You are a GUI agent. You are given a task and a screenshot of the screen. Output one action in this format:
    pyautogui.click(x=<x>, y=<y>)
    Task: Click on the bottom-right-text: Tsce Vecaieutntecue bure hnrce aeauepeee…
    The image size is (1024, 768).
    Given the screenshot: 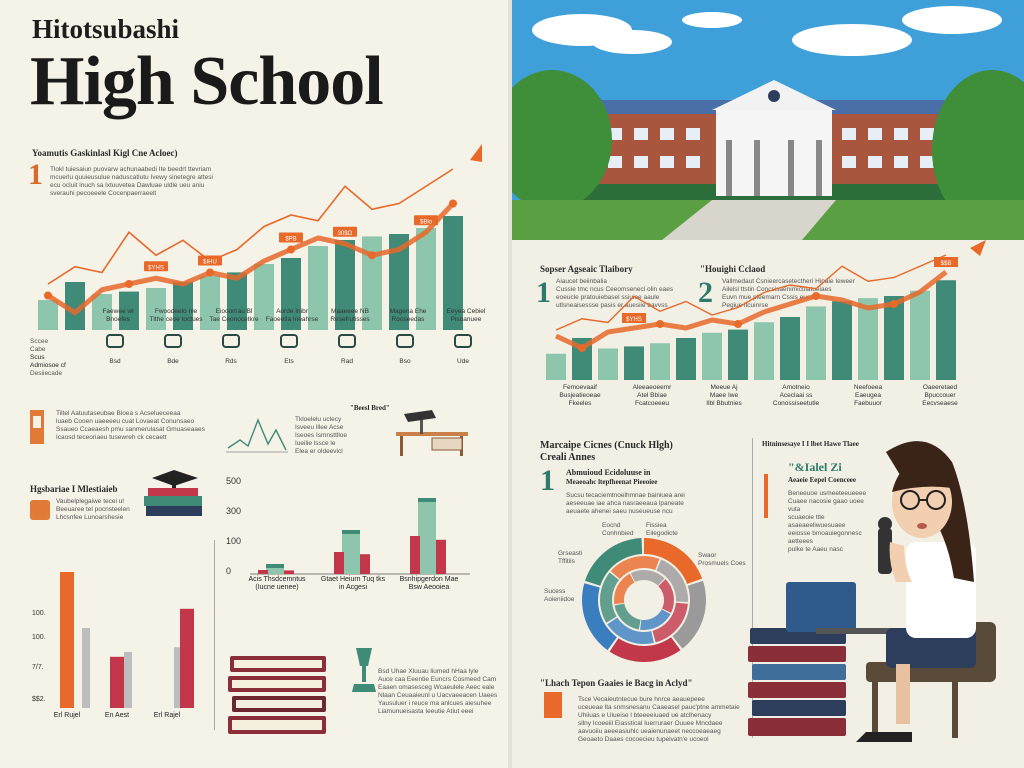 What is the action you would take?
    pyautogui.click(x=663, y=720)
    